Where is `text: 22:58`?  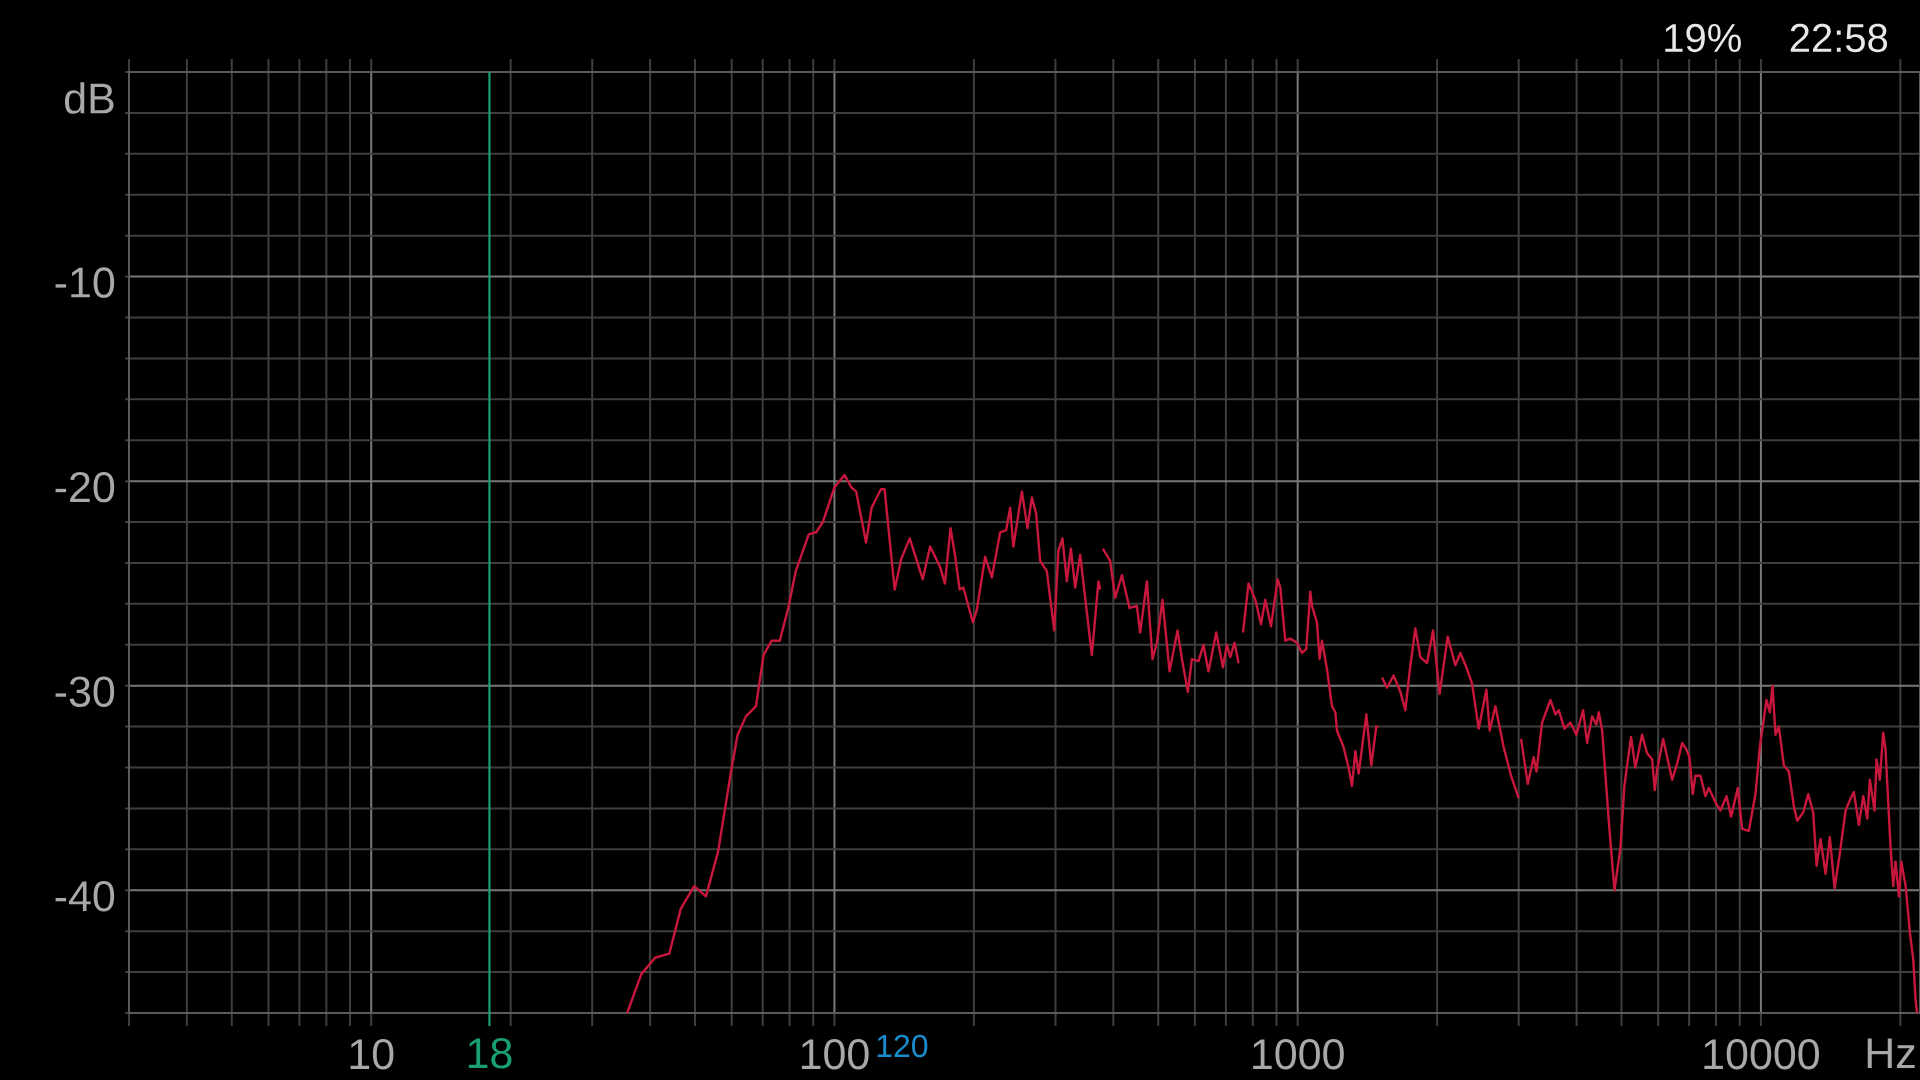
text: 22:58 is located at coordinates (1839, 38).